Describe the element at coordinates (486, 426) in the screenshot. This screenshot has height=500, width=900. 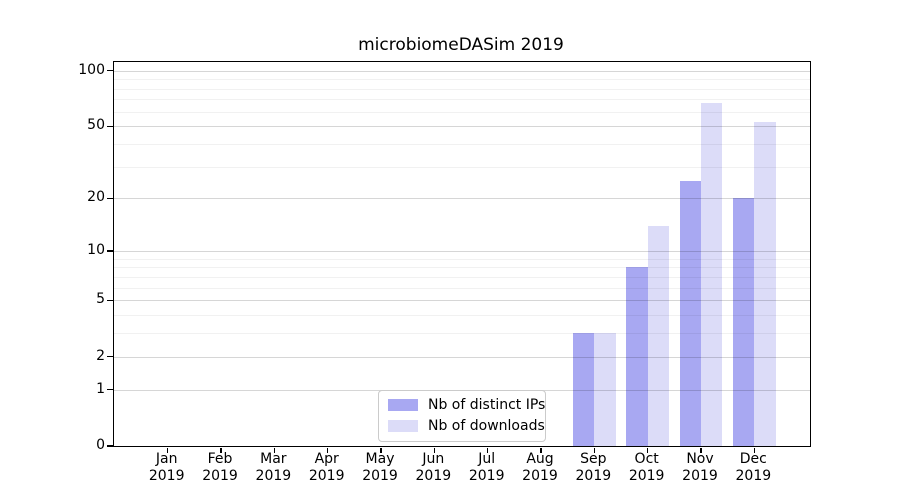
I see `legend-label-downloads: Nb of downloads` at that location.